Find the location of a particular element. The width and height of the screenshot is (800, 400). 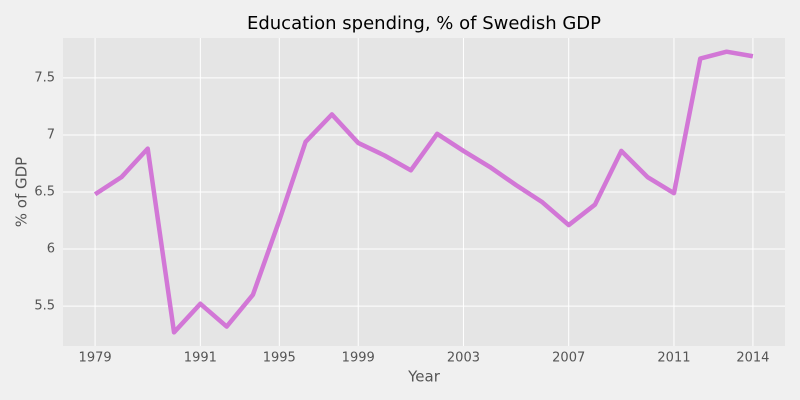

x-tick-label: 2011 is located at coordinates (673, 358).